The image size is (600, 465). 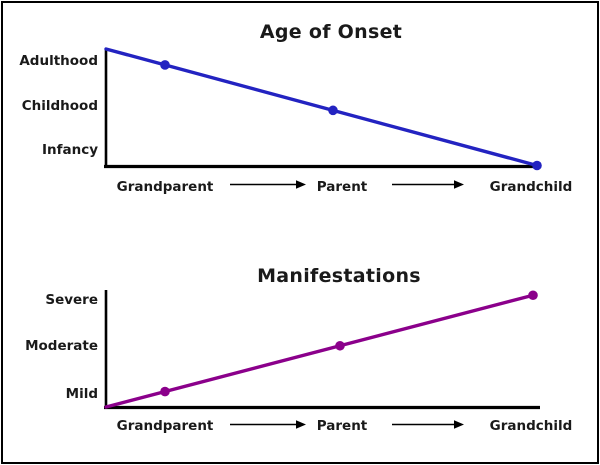 I want to click on y-tick-childhood: Childhood, so click(x=60, y=106).